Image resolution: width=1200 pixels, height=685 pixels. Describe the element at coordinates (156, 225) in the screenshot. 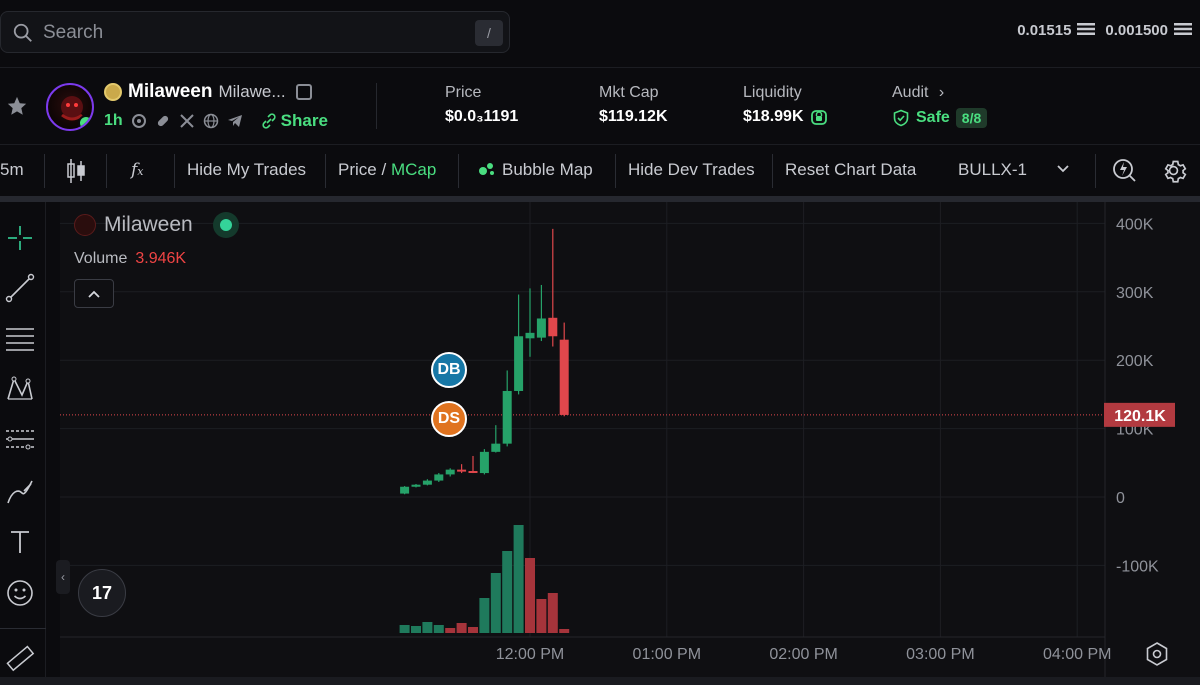

I see `chart-legend: Milaween` at that location.